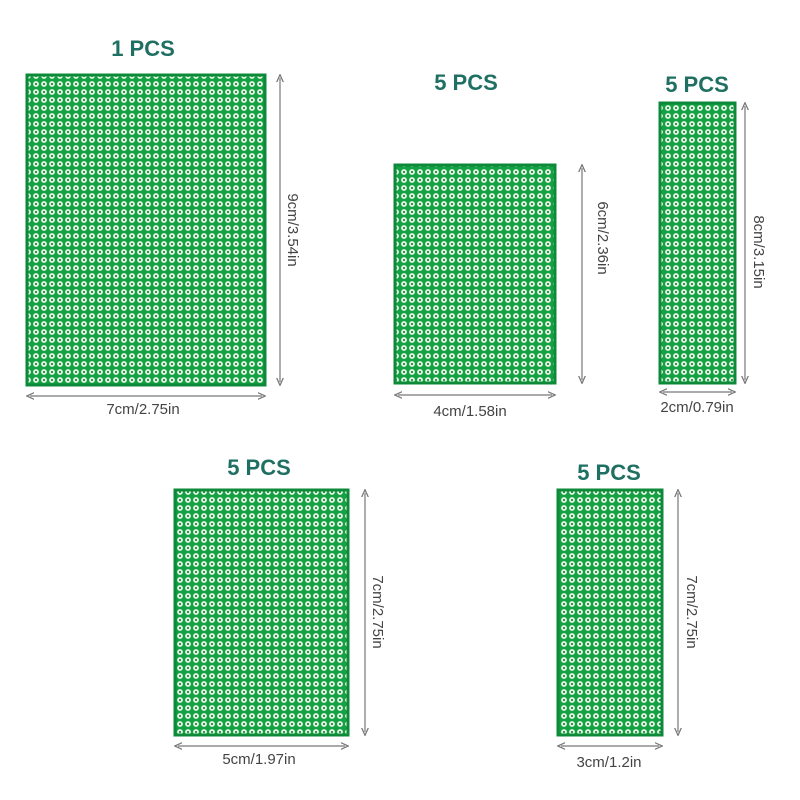 This screenshot has width=800, height=800. What do you see at coordinates (292, 229) in the screenshot?
I see `height-label: 9cm/3.54in` at bounding box center [292, 229].